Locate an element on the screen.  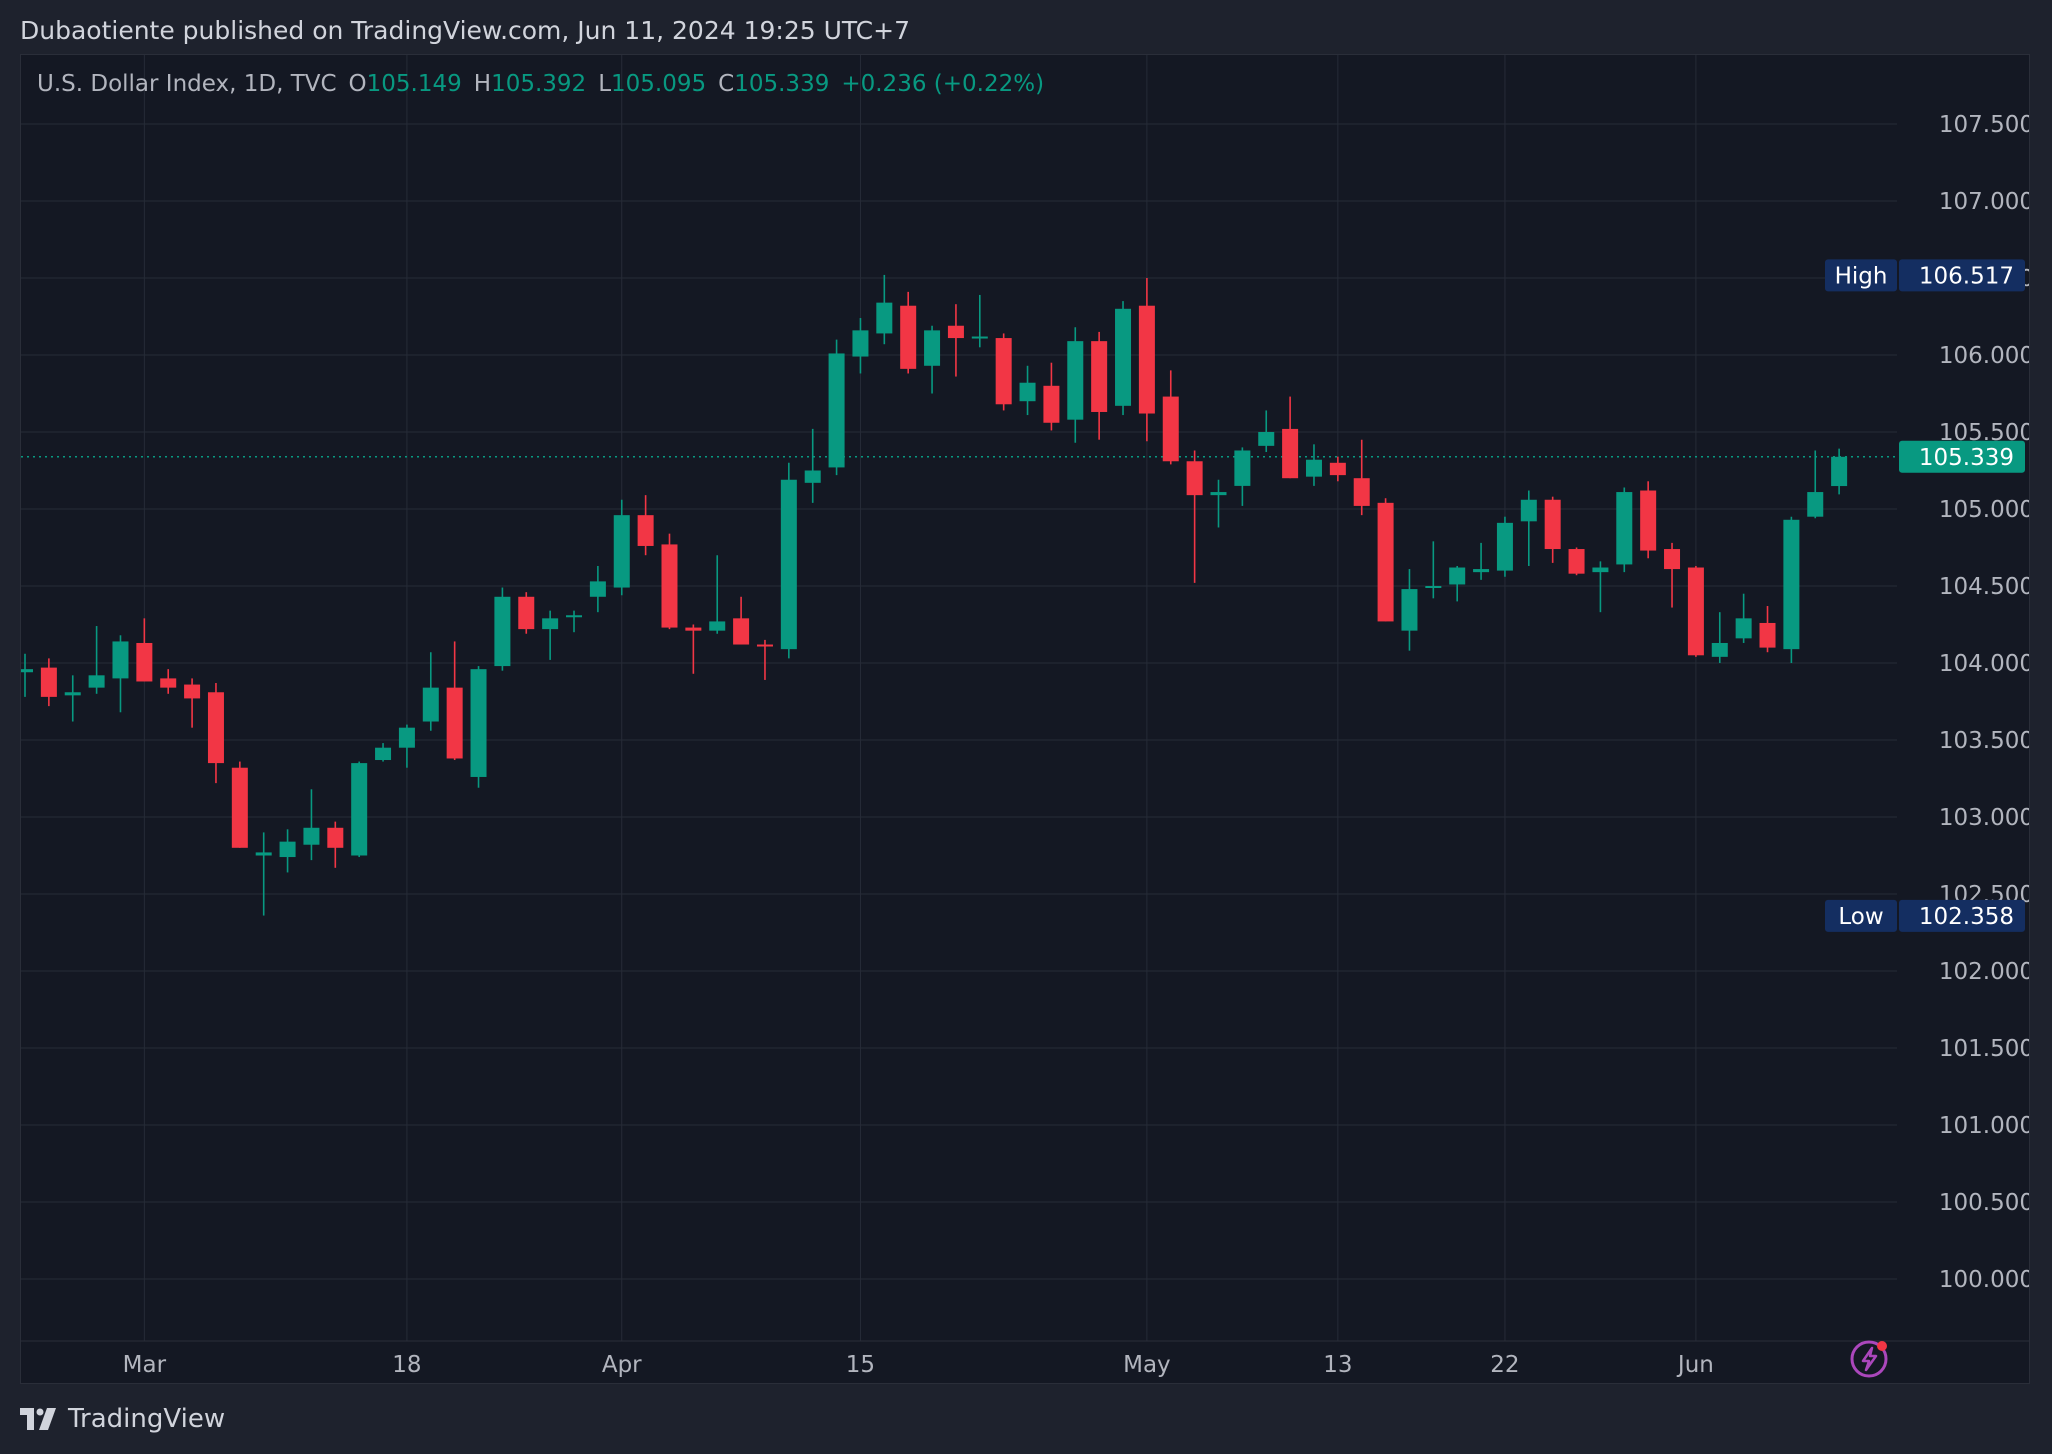
x-tick-label: Apr is located at coordinates (622, 1365).